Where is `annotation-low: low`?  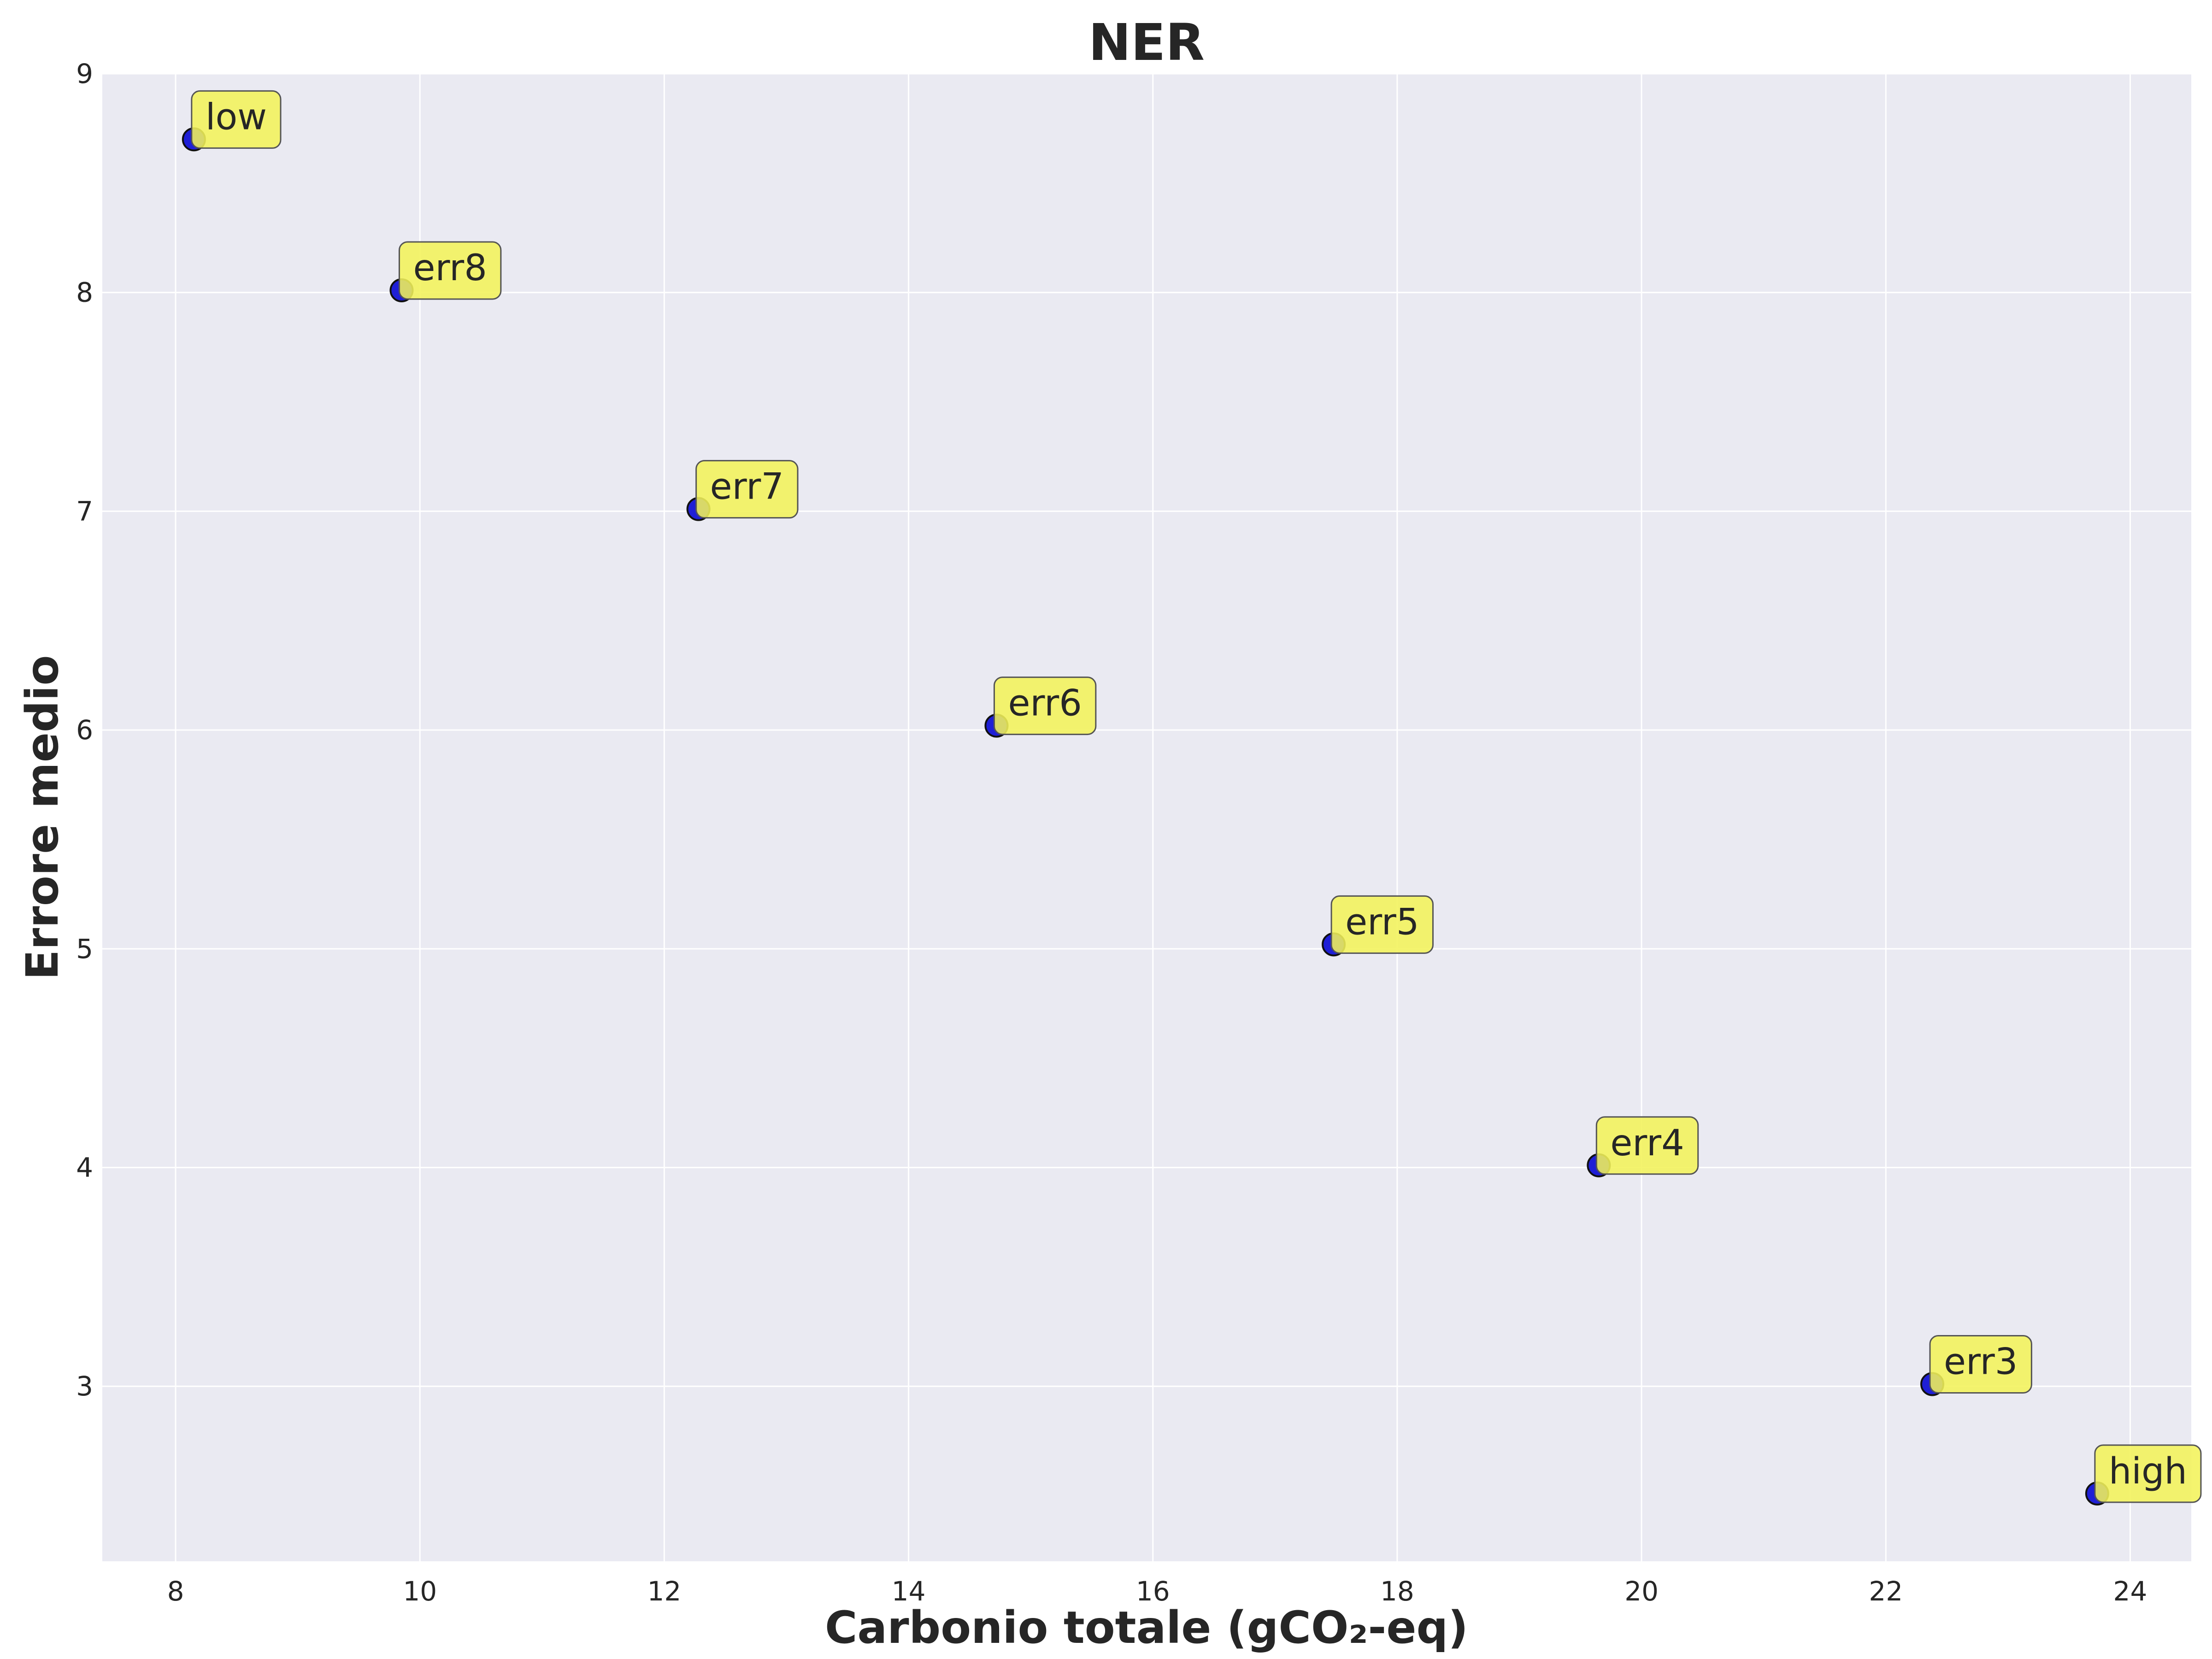 annotation-low: low is located at coordinates (236, 119).